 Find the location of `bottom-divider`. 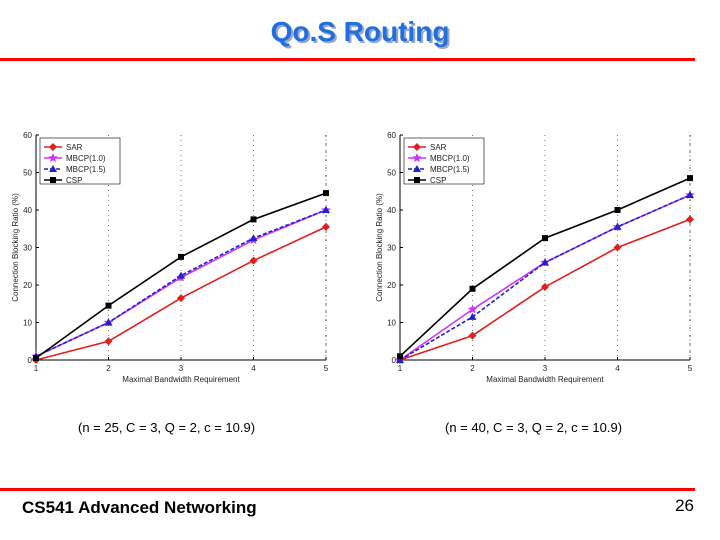

bottom-divider is located at coordinates (347, 489).